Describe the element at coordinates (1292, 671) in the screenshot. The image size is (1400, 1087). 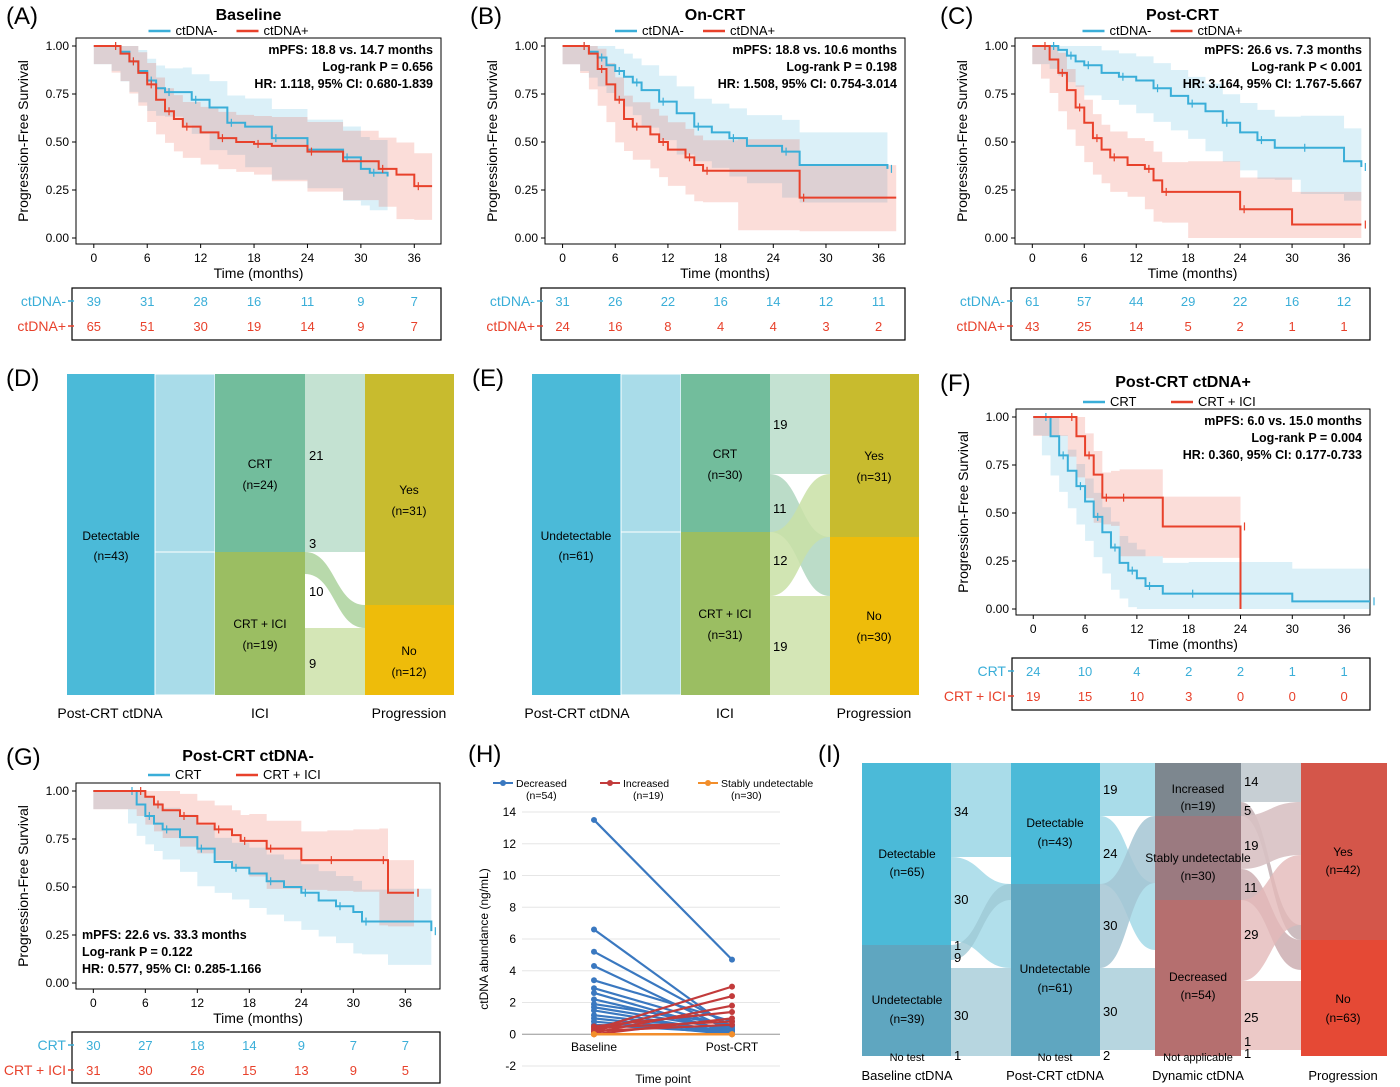
I see `risk-table-cell: 1` at that location.